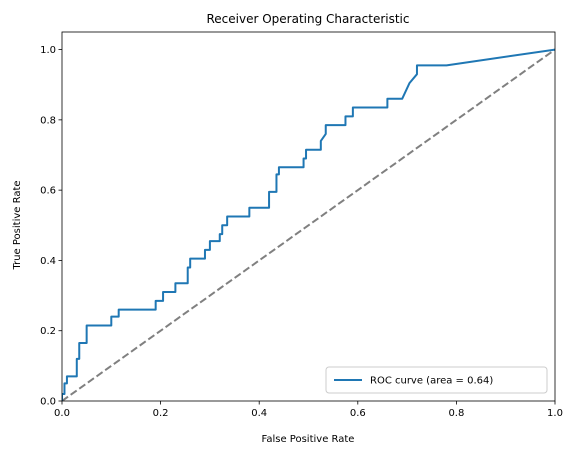 The width and height of the screenshot is (578, 455). Describe the element at coordinates (358, 413) in the screenshot. I see `x-tick-label: 0.6` at that location.